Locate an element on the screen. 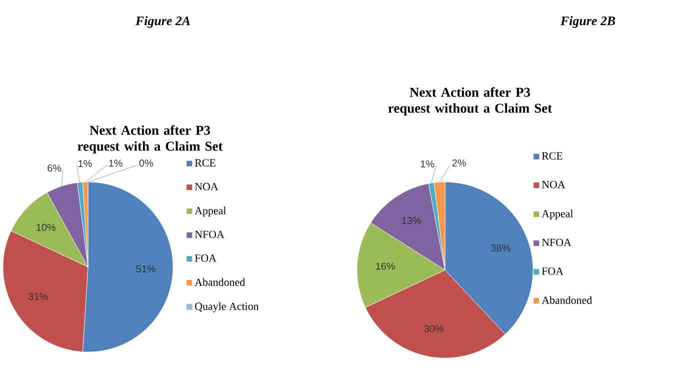 The height and width of the screenshot is (386, 700). chart-title: Next Action after P3 request with a Claim Set is located at coordinates (150, 139).